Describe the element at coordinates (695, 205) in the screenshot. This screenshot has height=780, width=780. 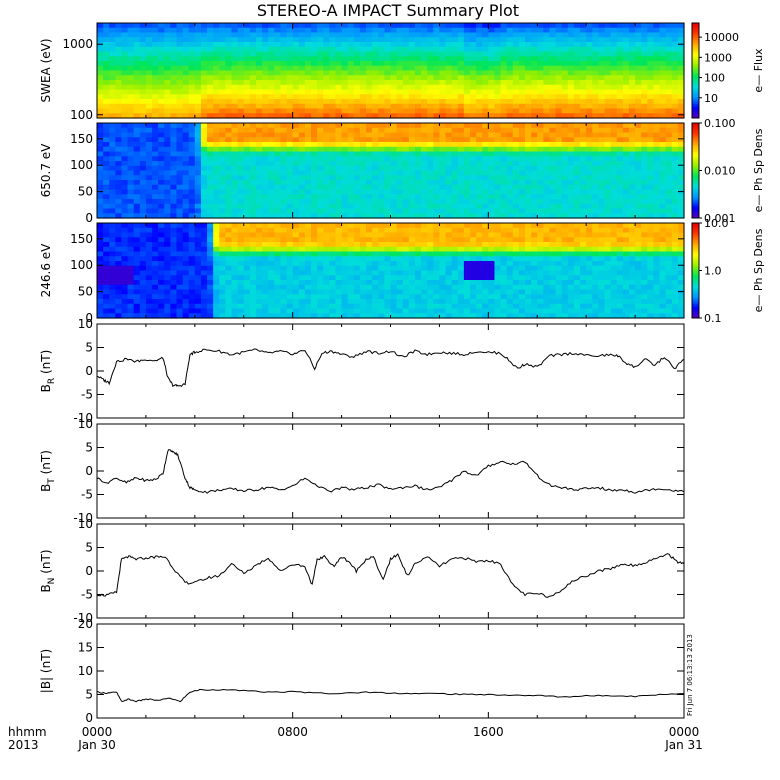
I see `colorbar-cell` at that location.